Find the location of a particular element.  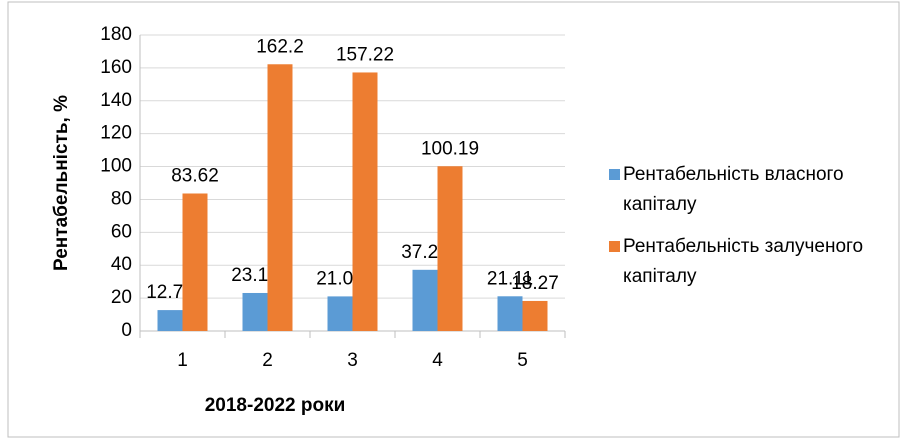

data-label: 157.22 is located at coordinates (365, 54).